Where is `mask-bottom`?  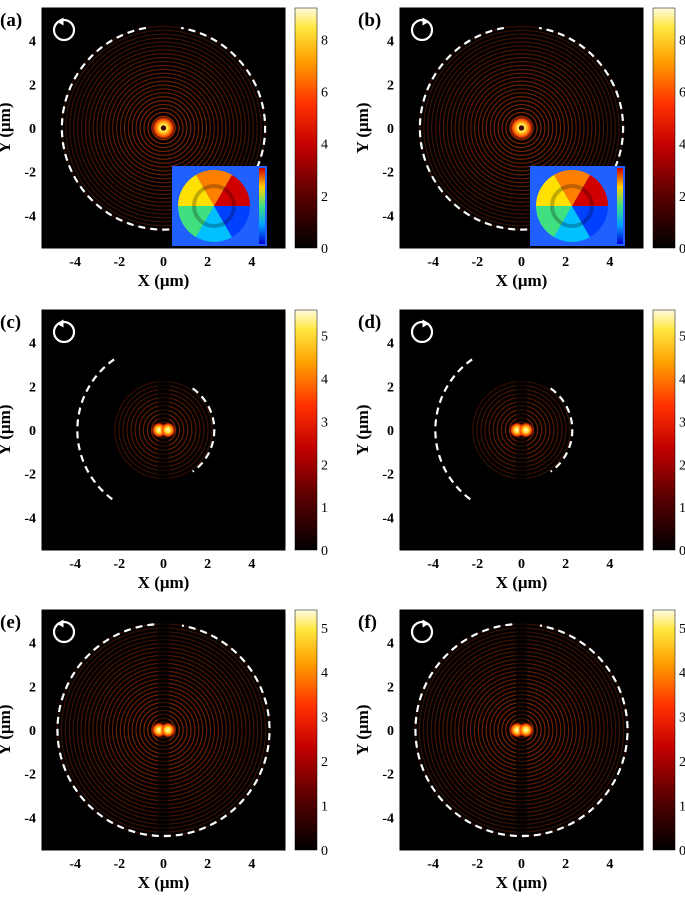 mask-bottom is located at coordinates (521, 520).